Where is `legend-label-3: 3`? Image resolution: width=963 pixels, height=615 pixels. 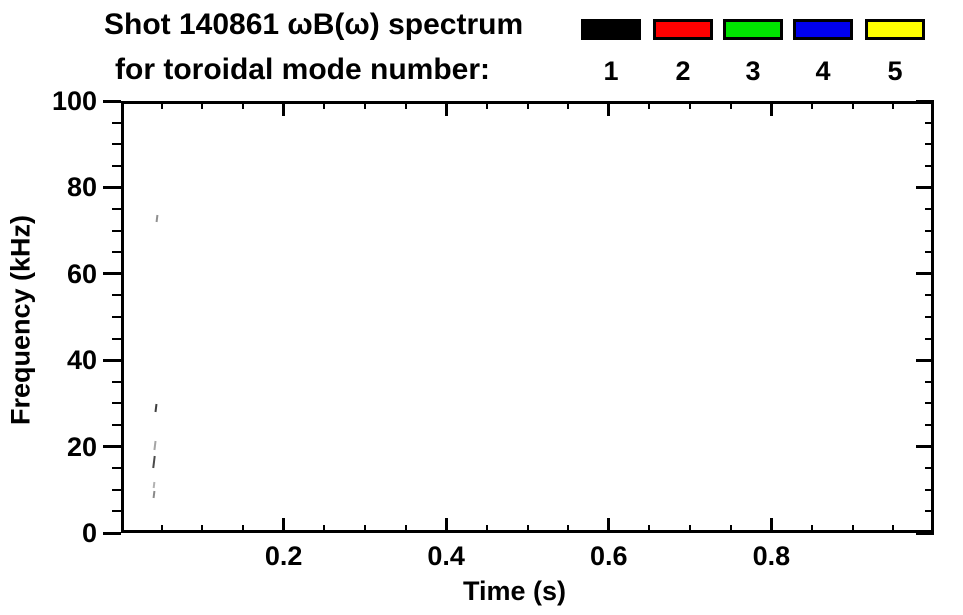 legend-label-3: 3 is located at coordinates (753, 71).